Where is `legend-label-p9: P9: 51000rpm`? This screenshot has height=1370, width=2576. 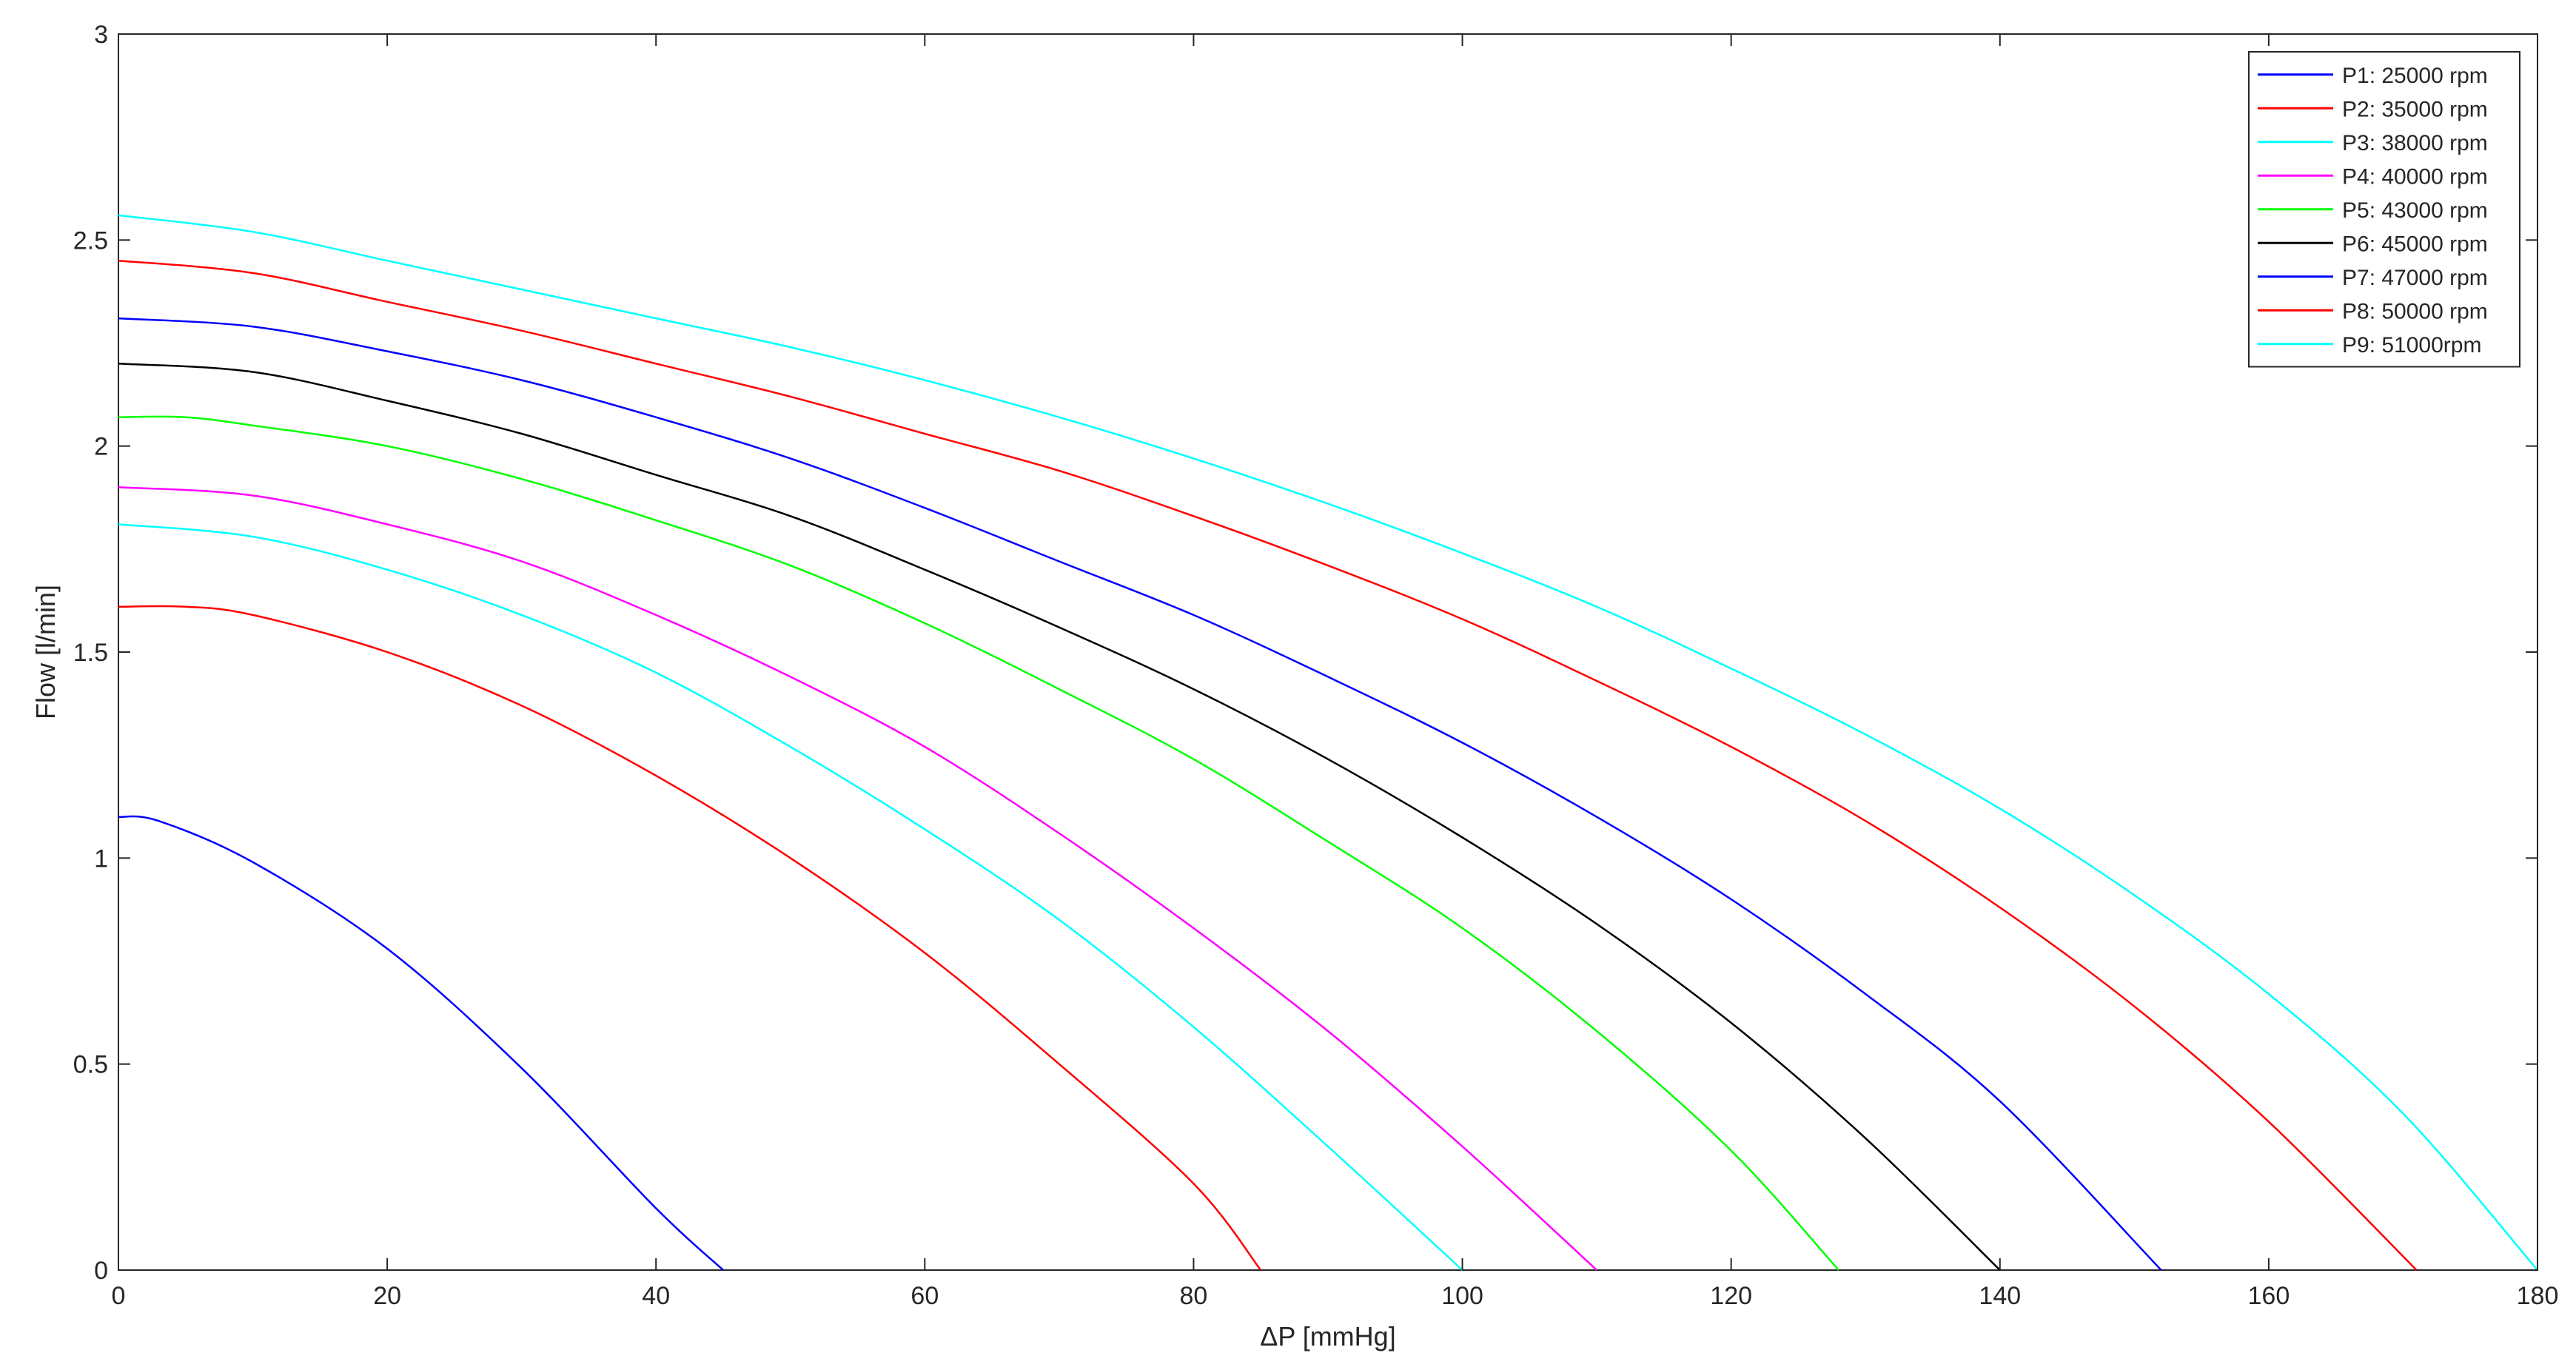 legend-label-p9: P9: 51000rpm is located at coordinates (2411, 345).